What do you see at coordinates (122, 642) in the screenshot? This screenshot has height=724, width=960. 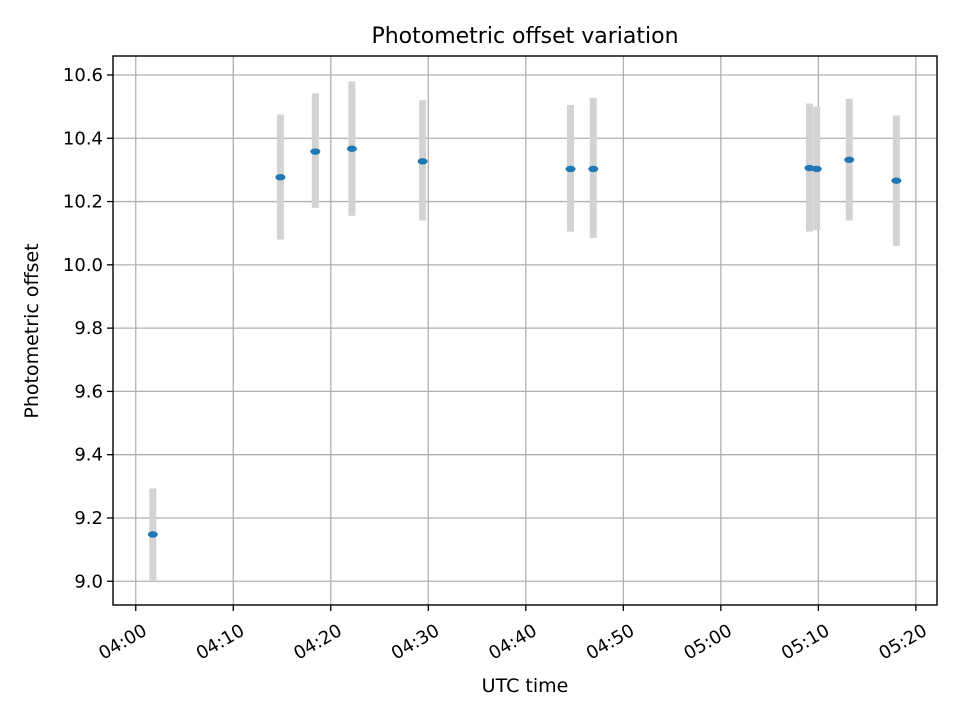 I see `x-tick-label: 04:00` at bounding box center [122, 642].